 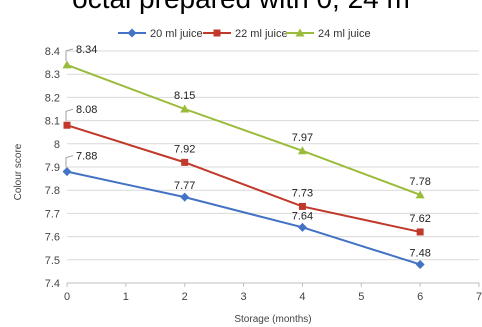 What do you see at coordinates (361, 297) in the screenshot?
I see `x-tick-label: 5` at bounding box center [361, 297].